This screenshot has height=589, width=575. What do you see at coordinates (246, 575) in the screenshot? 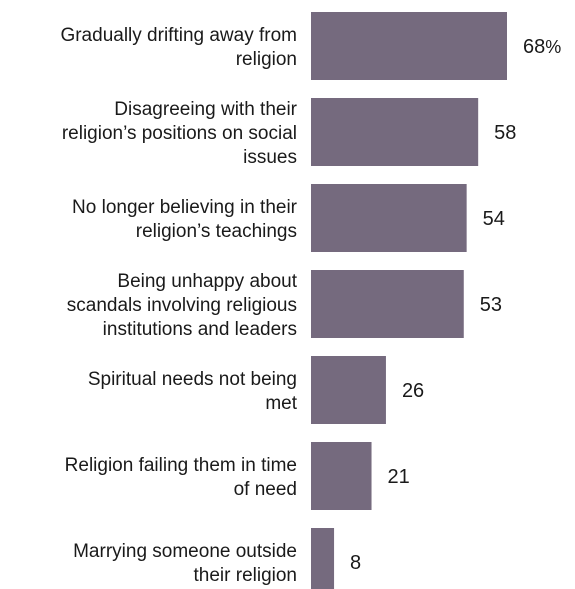
I see `category-label-line: their religion` at bounding box center [246, 575].